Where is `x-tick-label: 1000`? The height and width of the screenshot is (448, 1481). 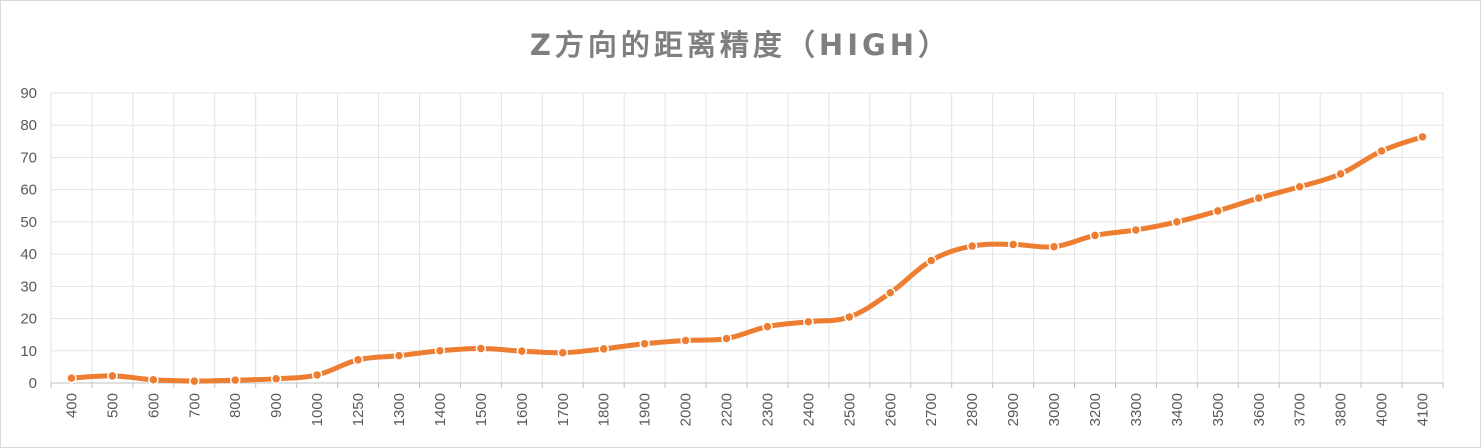
x-tick-label: 1000 is located at coordinates (317, 409).